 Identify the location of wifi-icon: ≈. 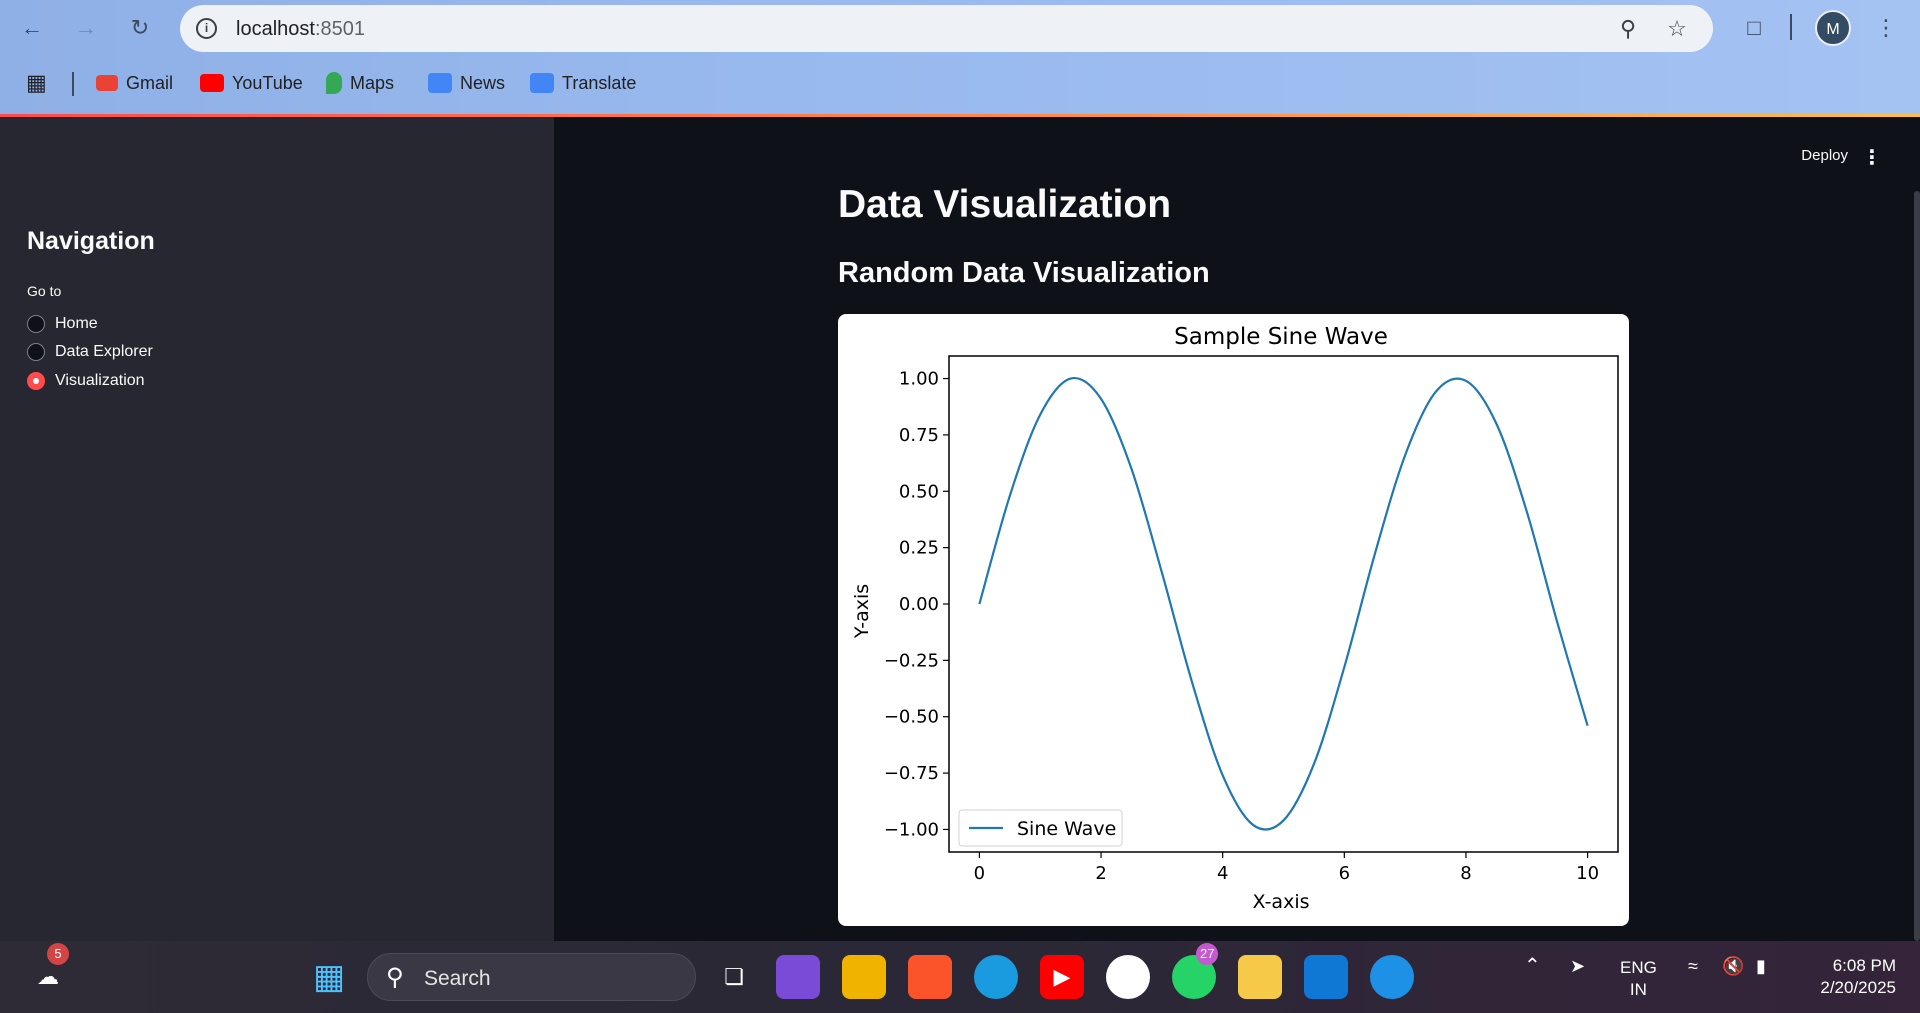
(1693, 966).